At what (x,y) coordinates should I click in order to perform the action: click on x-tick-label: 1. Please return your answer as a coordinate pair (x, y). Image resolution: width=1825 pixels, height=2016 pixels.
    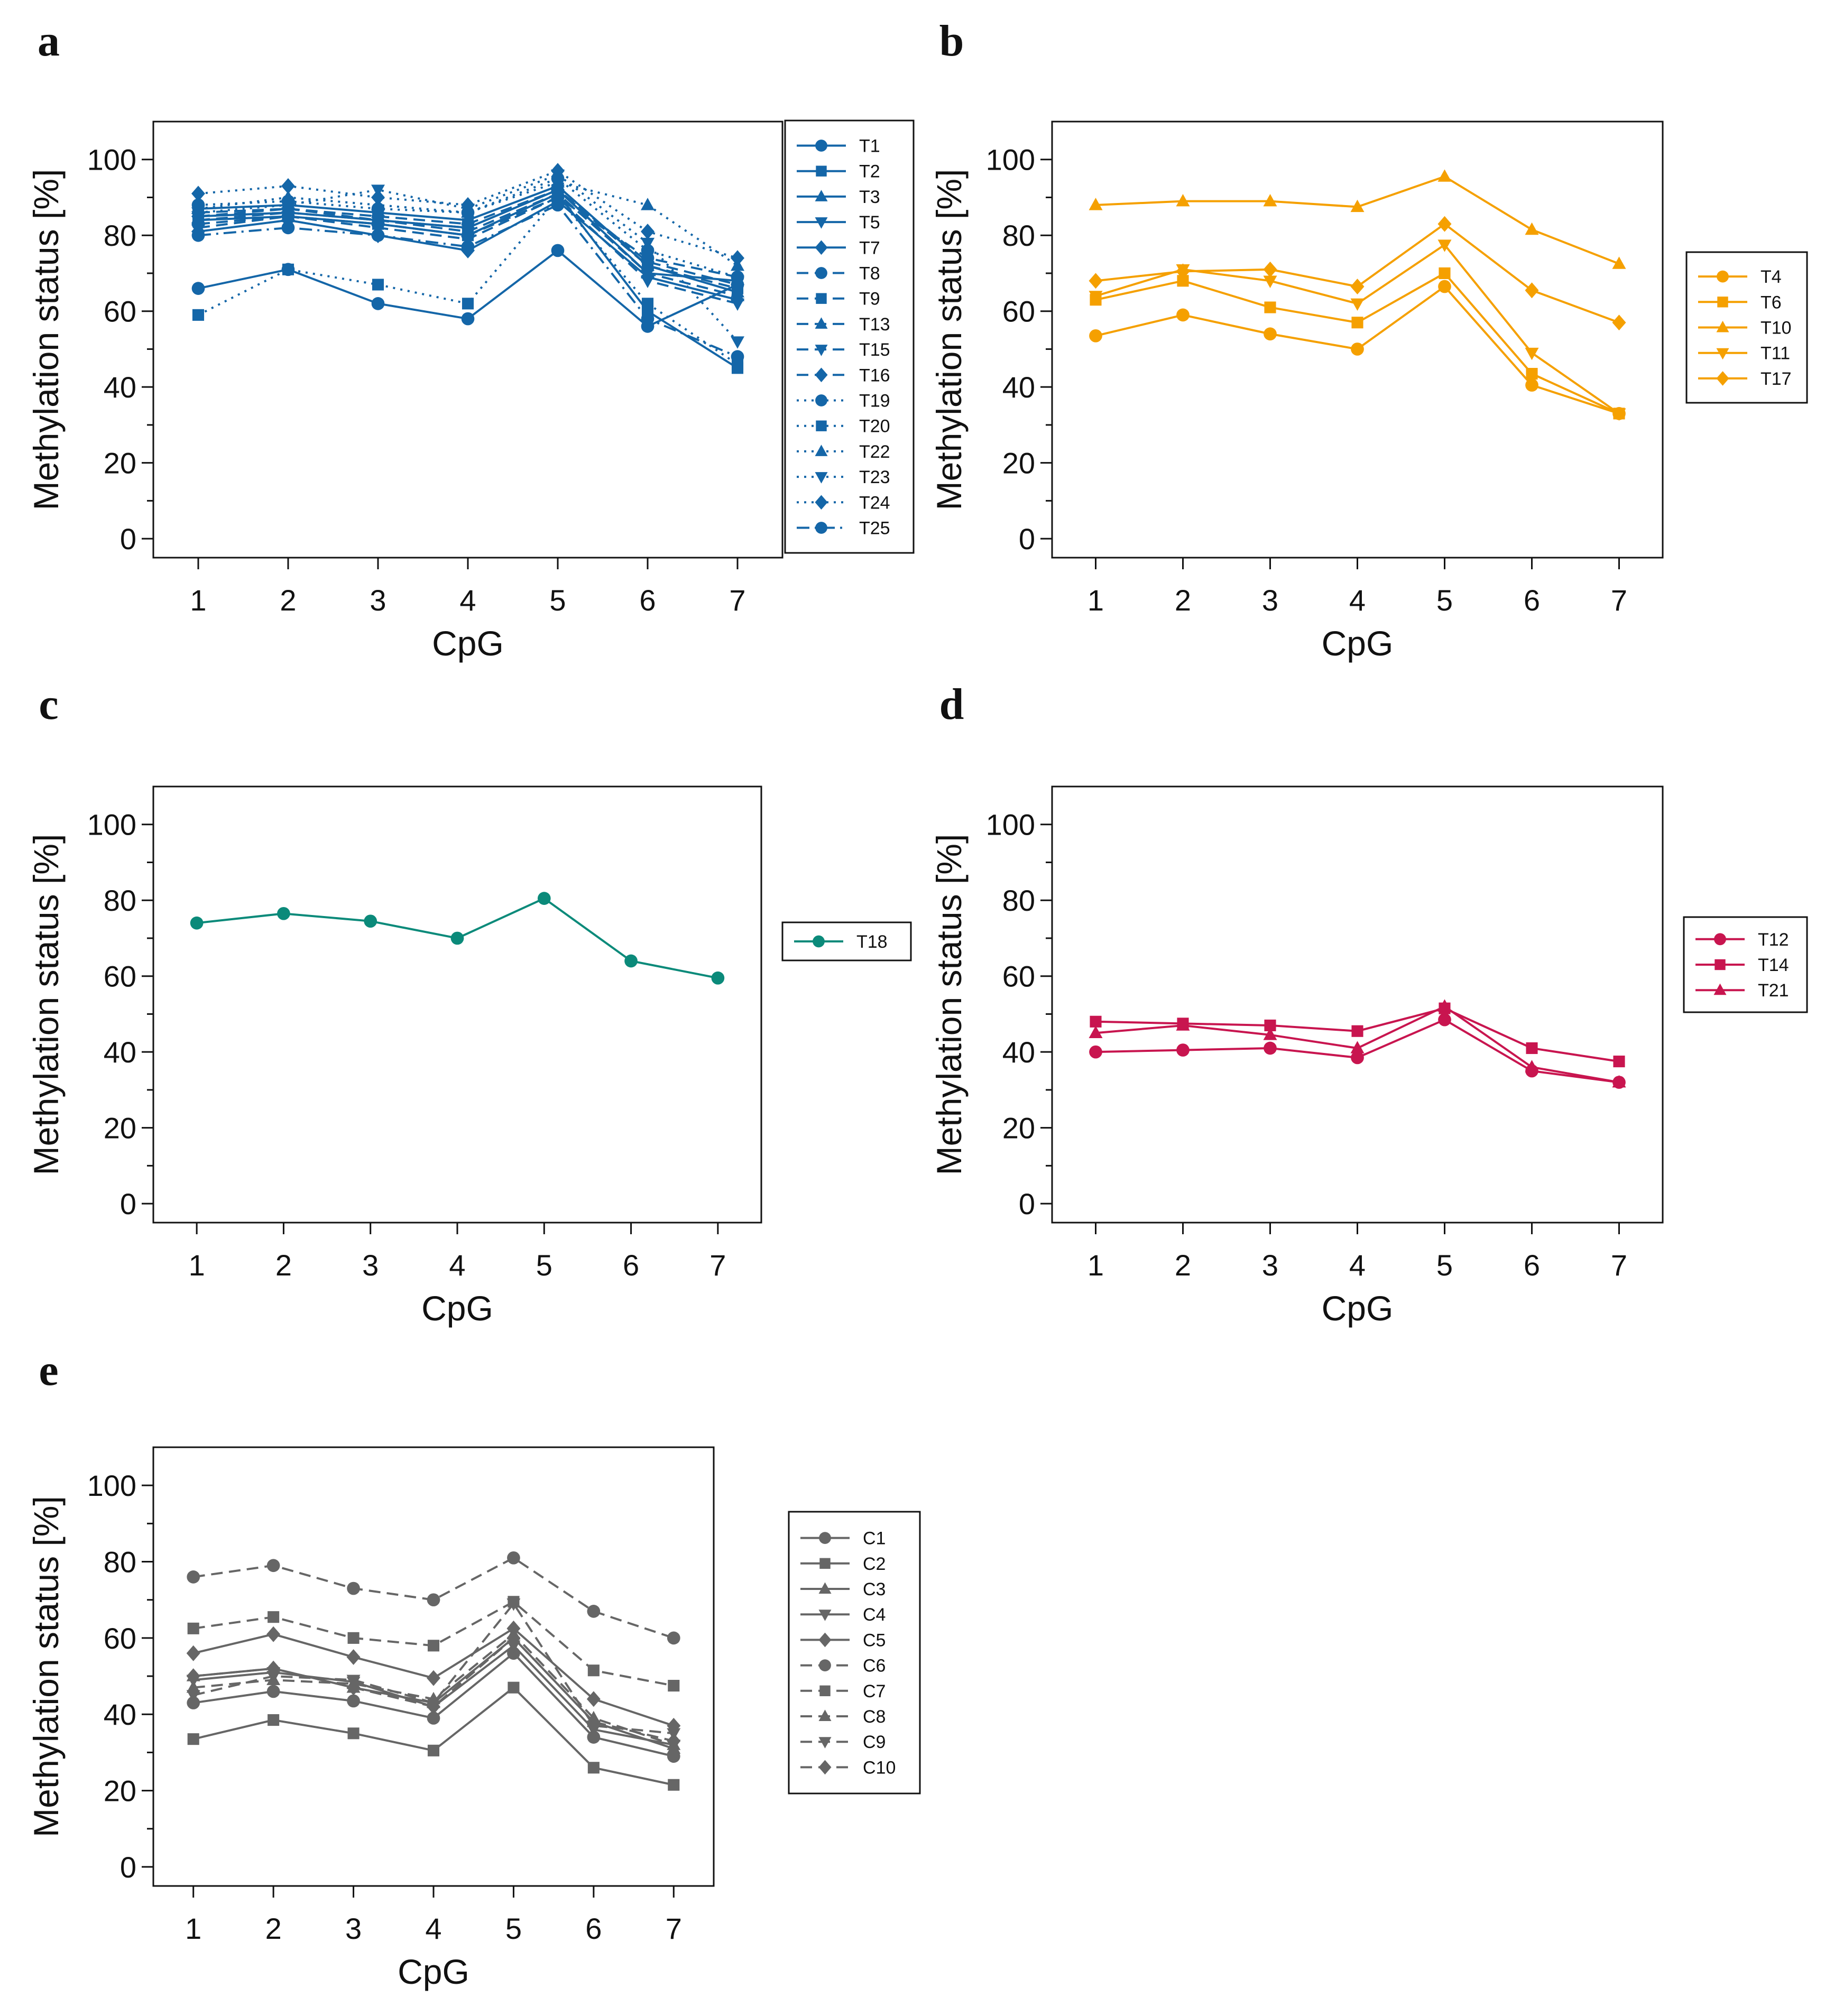
    Looking at the image, I should click on (1095, 600).